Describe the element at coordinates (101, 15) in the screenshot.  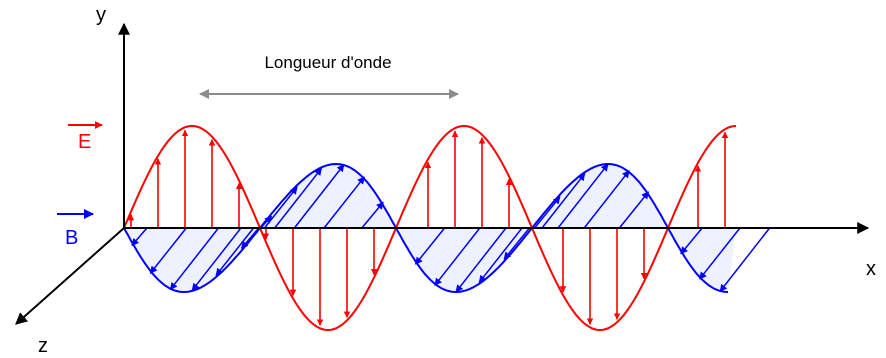
I see `y-axis-label: y` at that location.